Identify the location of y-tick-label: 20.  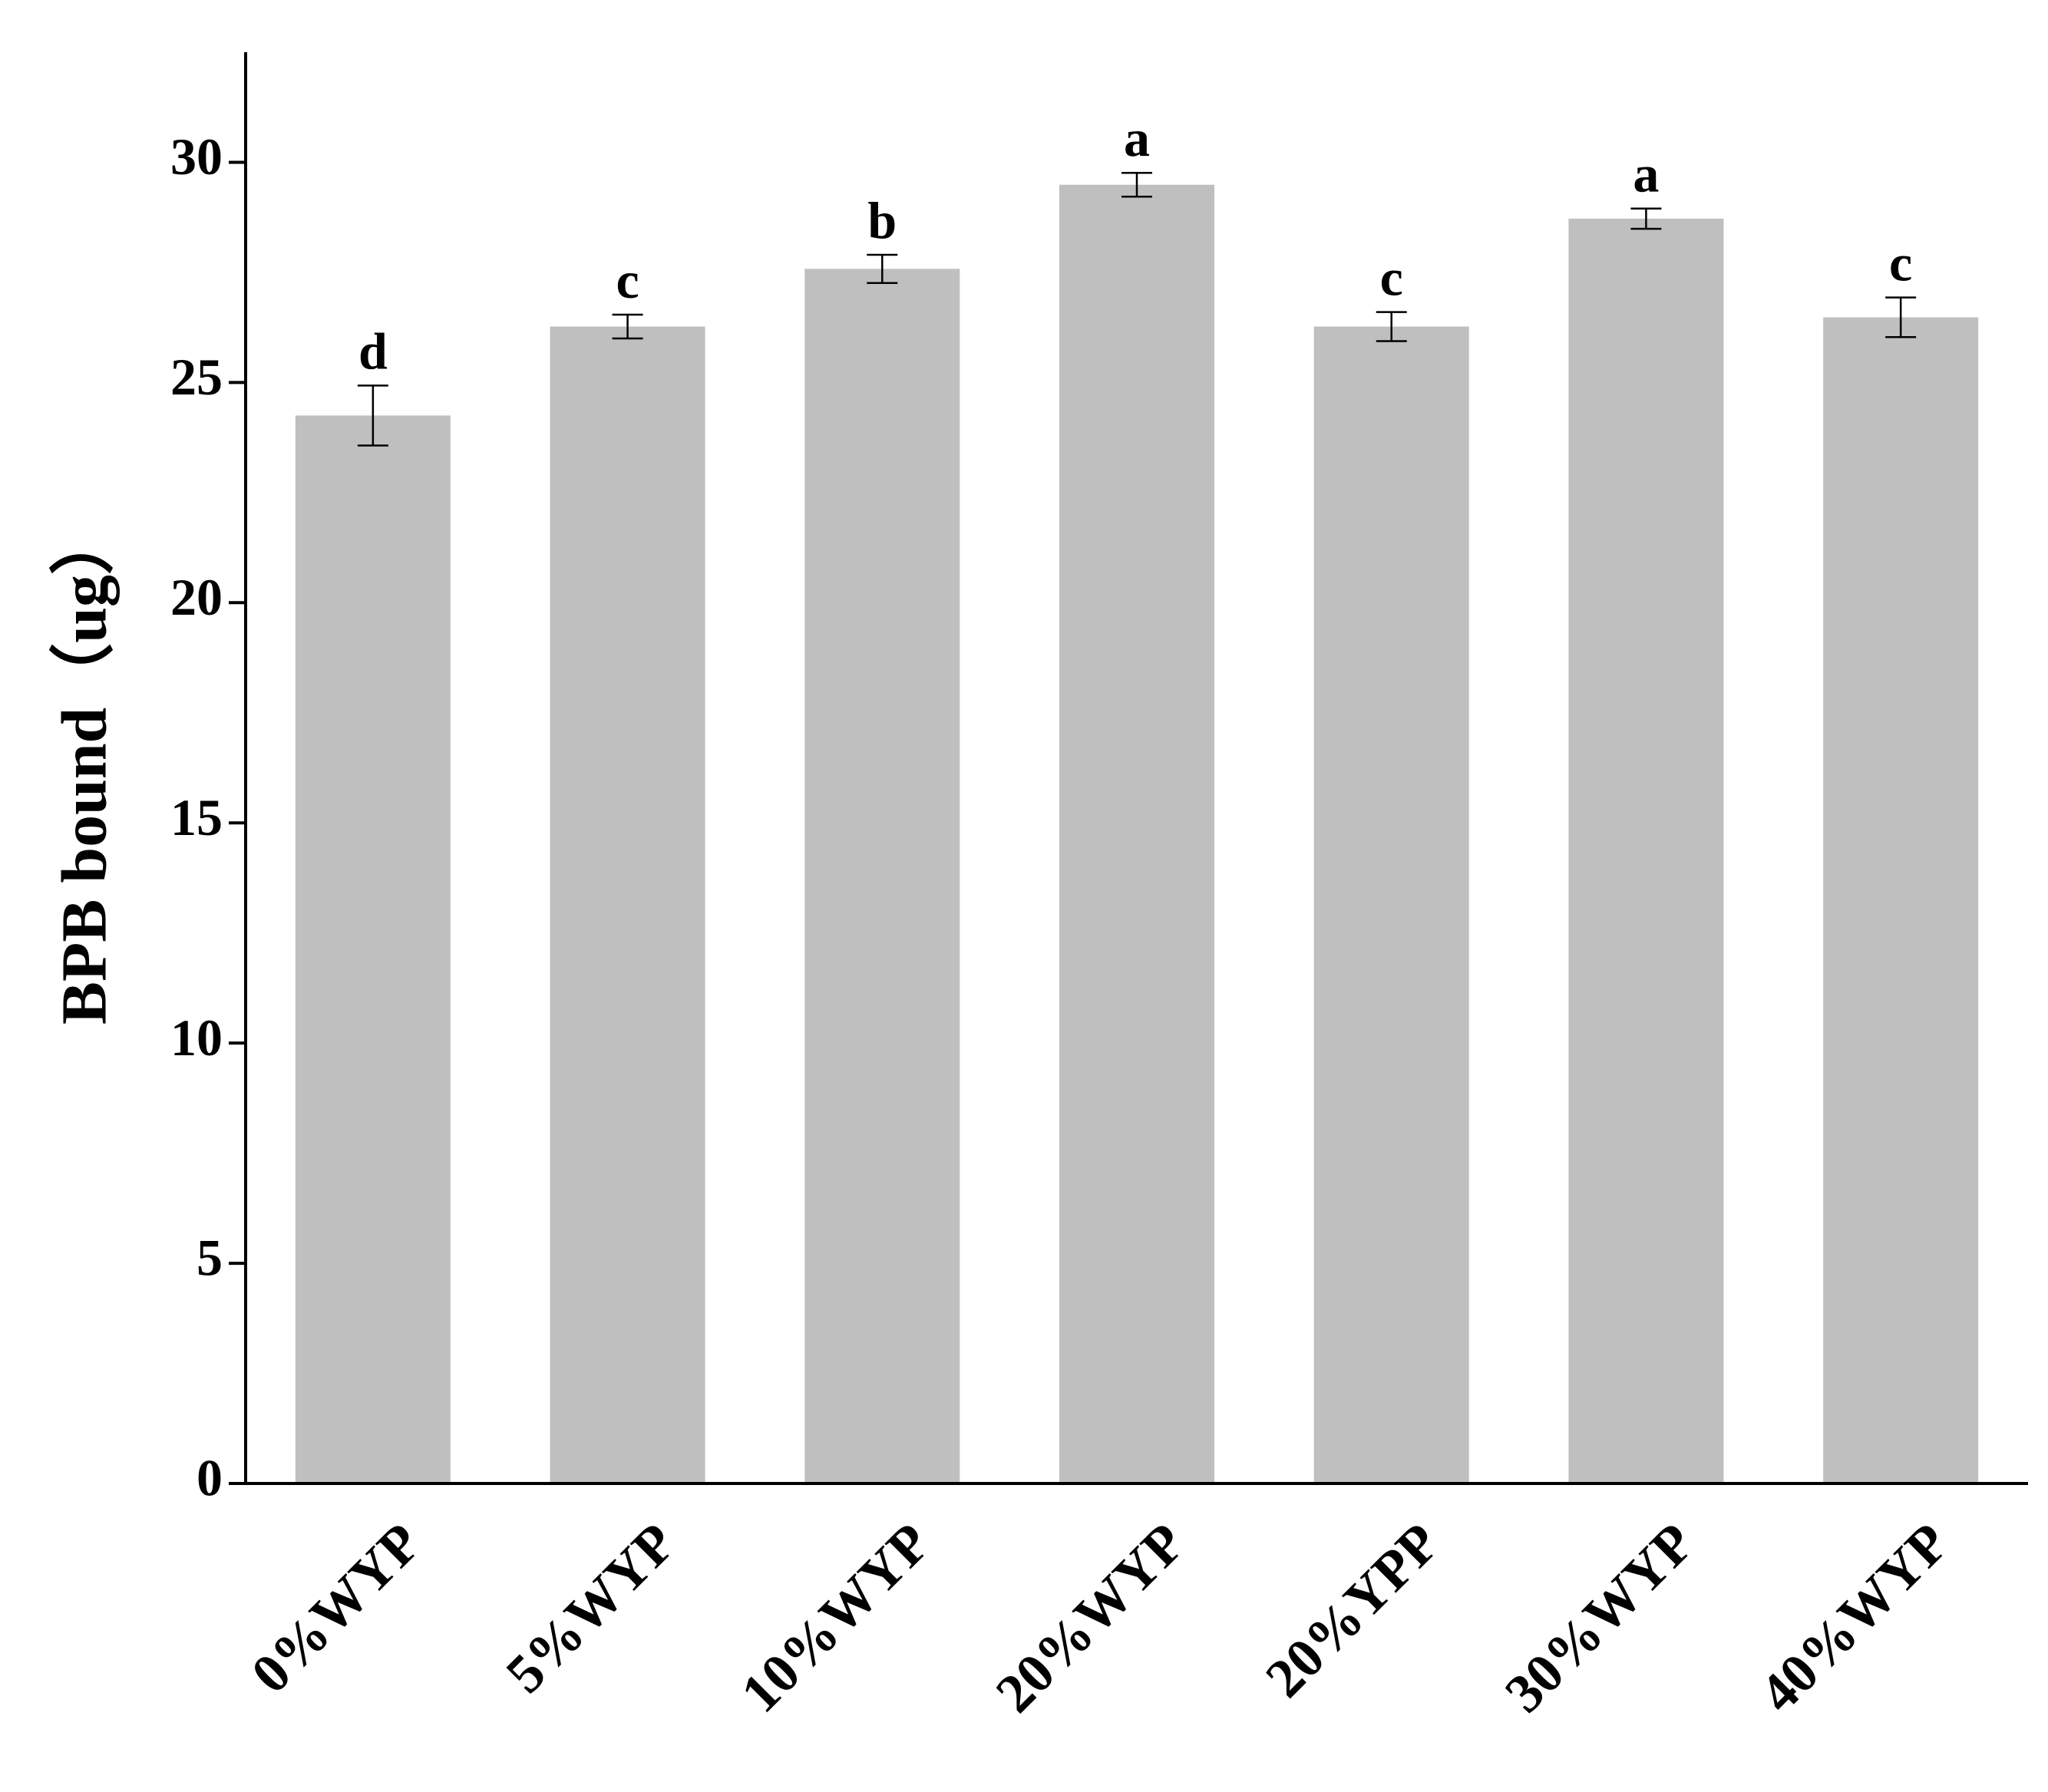
(196, 597).